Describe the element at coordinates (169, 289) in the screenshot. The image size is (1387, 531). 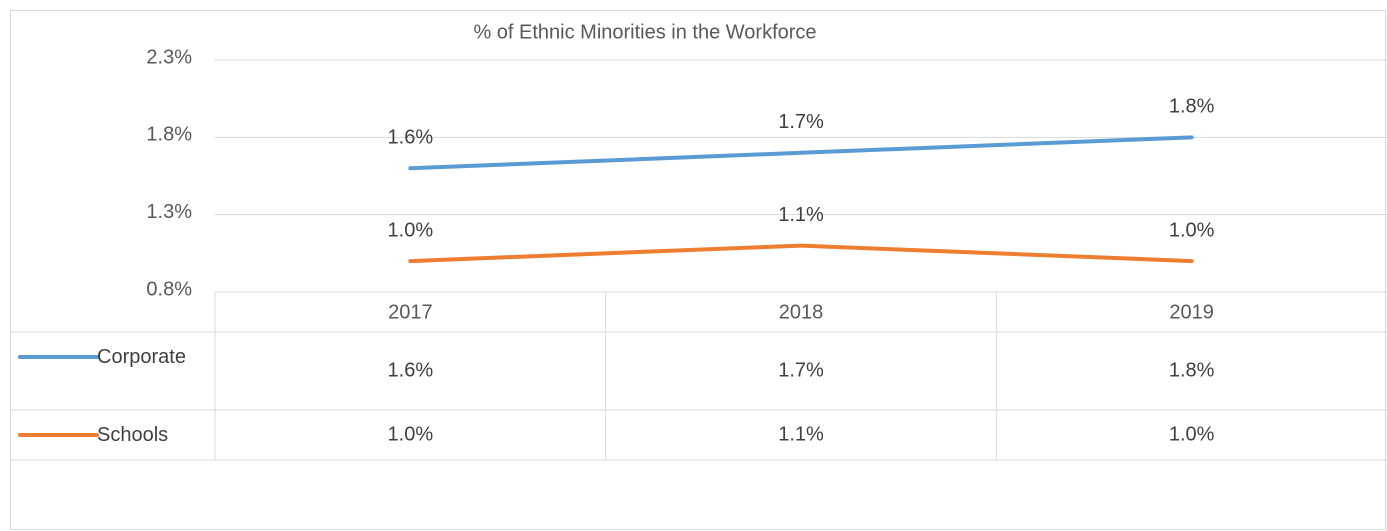
I see `y-tick-label: 0.8%` at that location.